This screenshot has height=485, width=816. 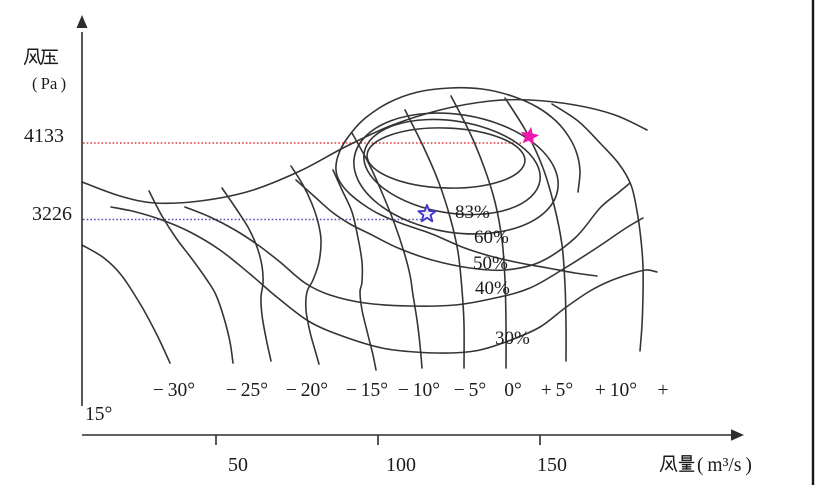 I want to click on svg-text: − 10°, so click(x=419, y=390).